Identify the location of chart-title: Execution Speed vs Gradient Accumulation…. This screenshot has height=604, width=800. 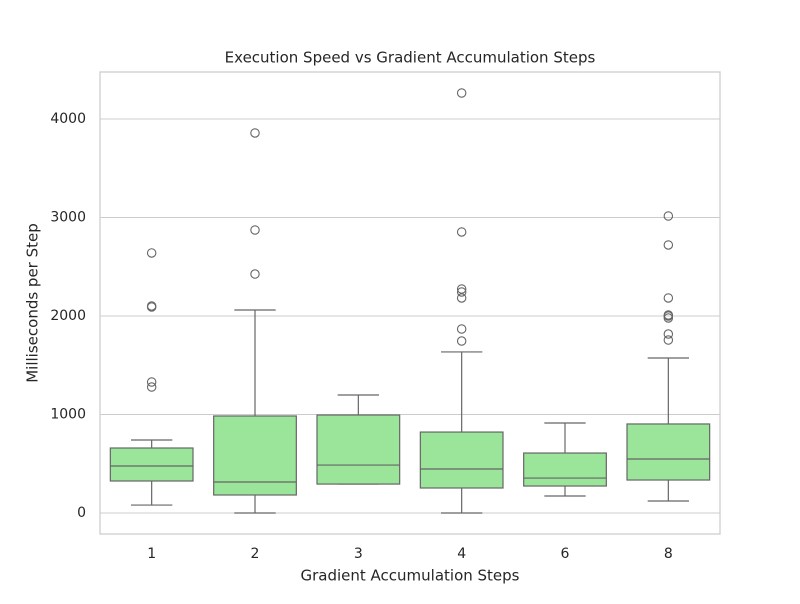
(410, 58).